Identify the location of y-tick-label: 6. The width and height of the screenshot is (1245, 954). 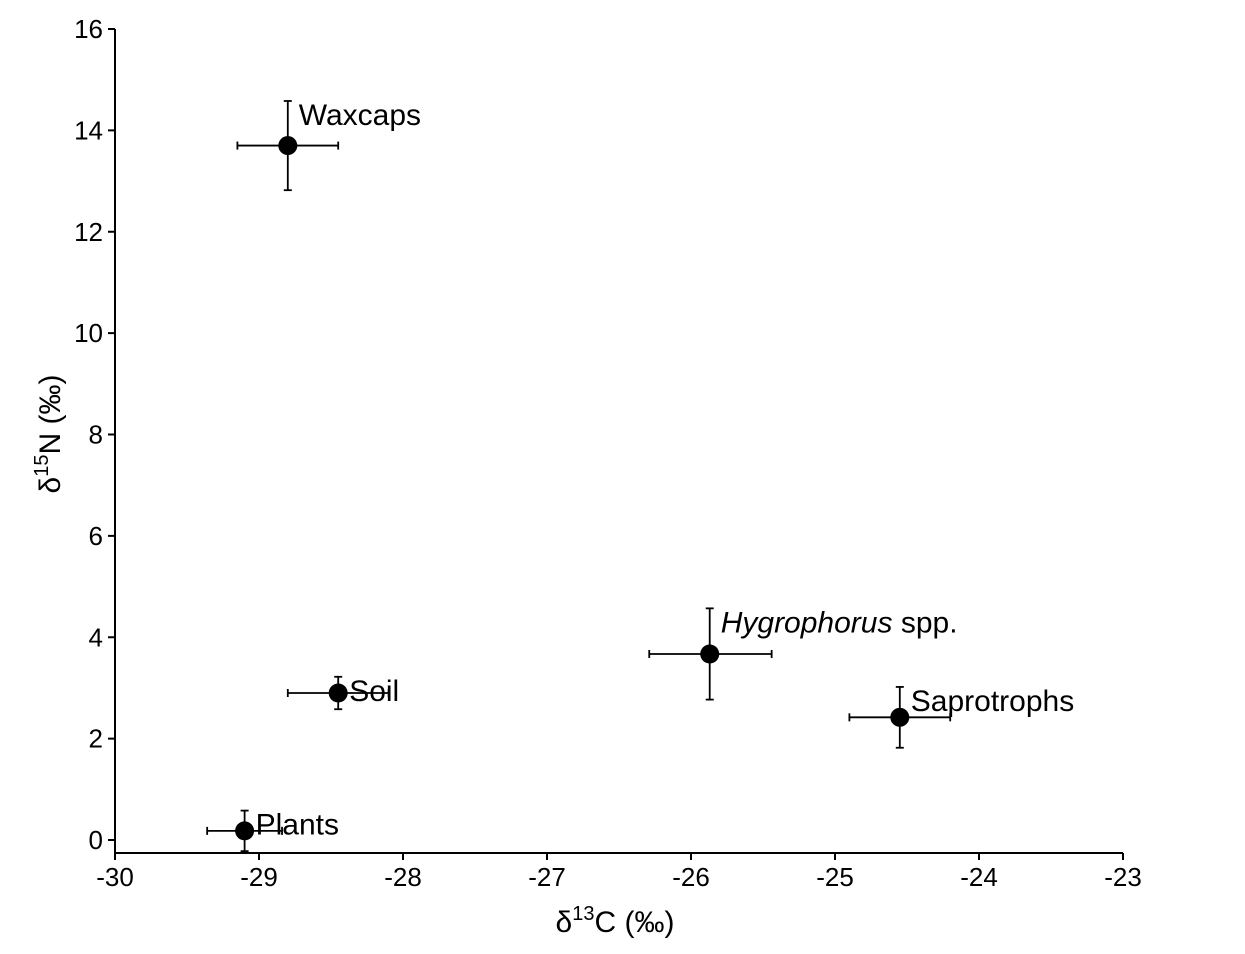
(96, 536).